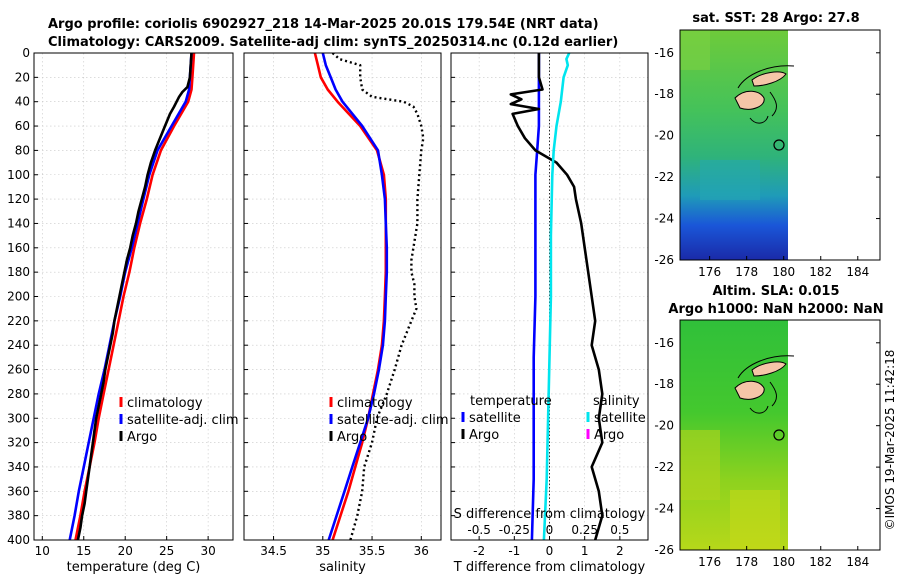  What do you see at coordinates (125, 551) in the screenshot?
I see `temperature-xtick-label: 20` at bounding box center [125, 551].